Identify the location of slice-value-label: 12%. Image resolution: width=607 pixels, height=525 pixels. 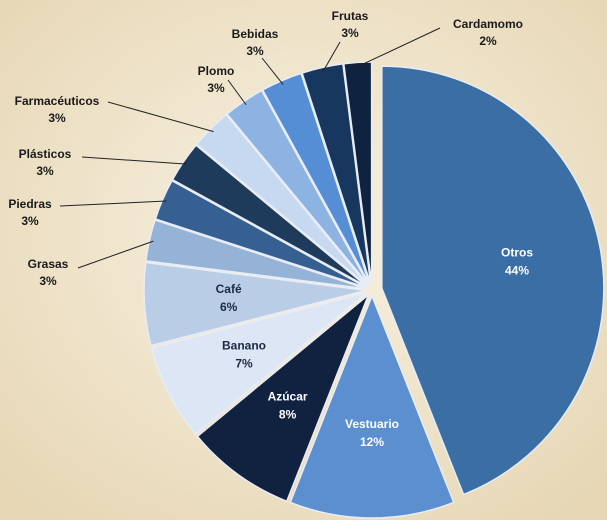
(372, 442).